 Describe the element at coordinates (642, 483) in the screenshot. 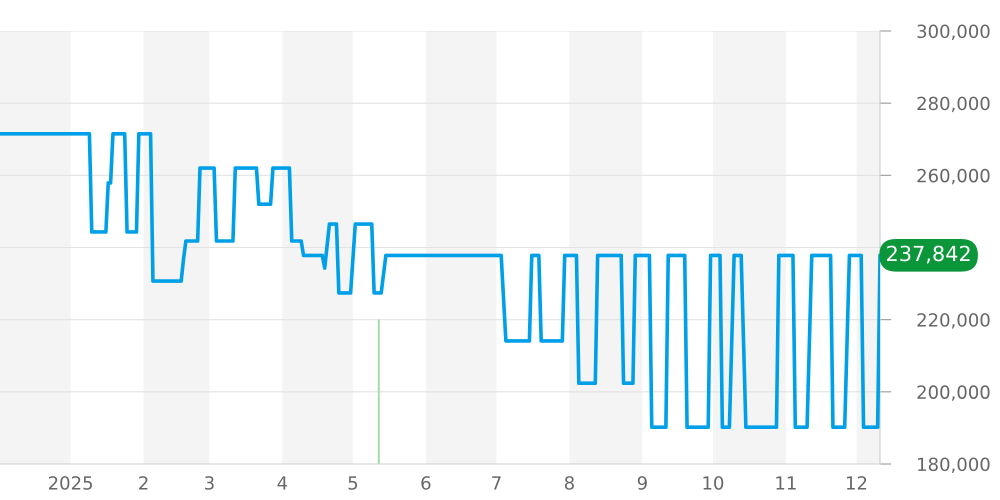

I see `x-tick-label: 9` at that location.